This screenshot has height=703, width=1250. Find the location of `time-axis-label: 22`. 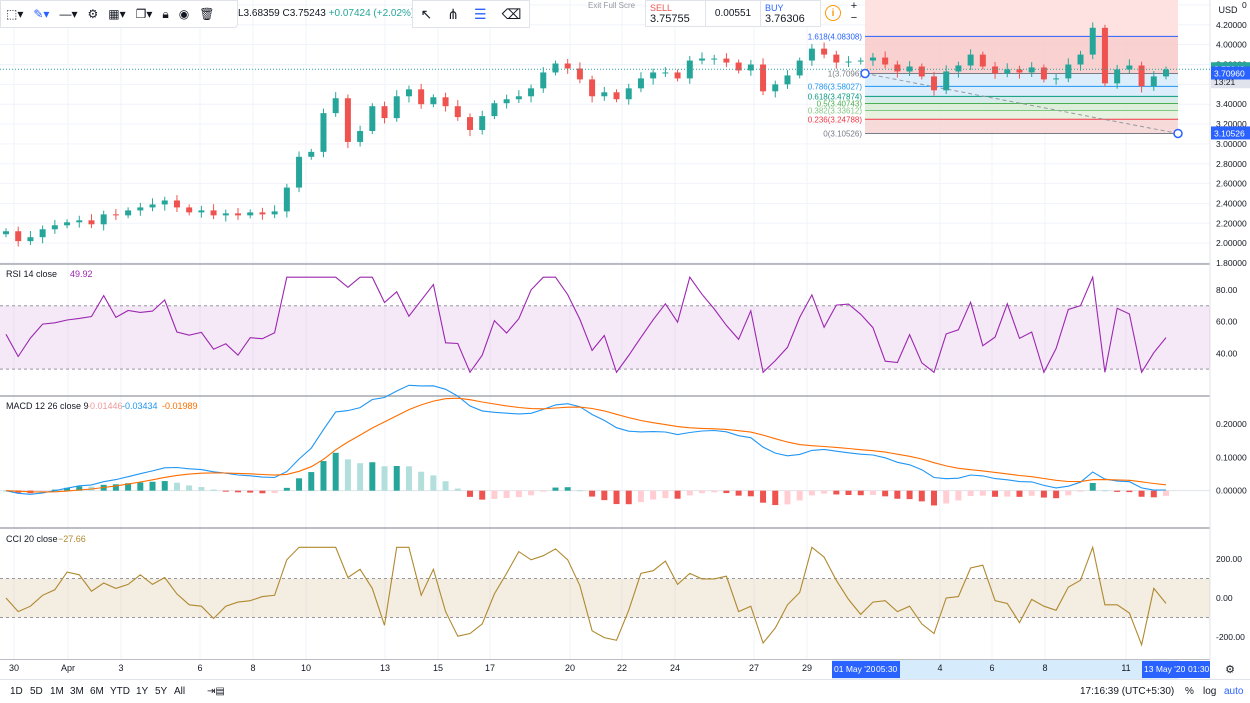

time-axis-label: 22 is located at coordinates (622, 668).